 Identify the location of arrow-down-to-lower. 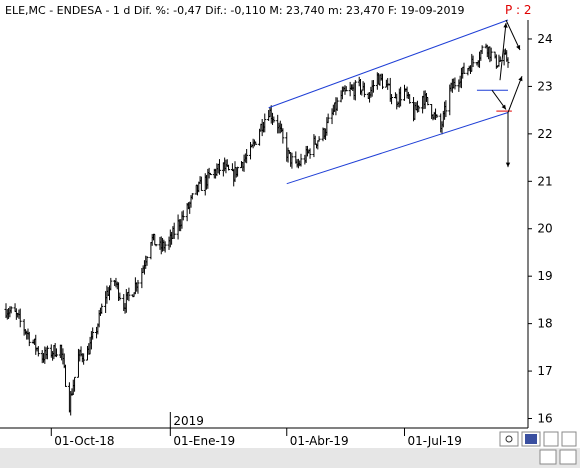
(499, 99).